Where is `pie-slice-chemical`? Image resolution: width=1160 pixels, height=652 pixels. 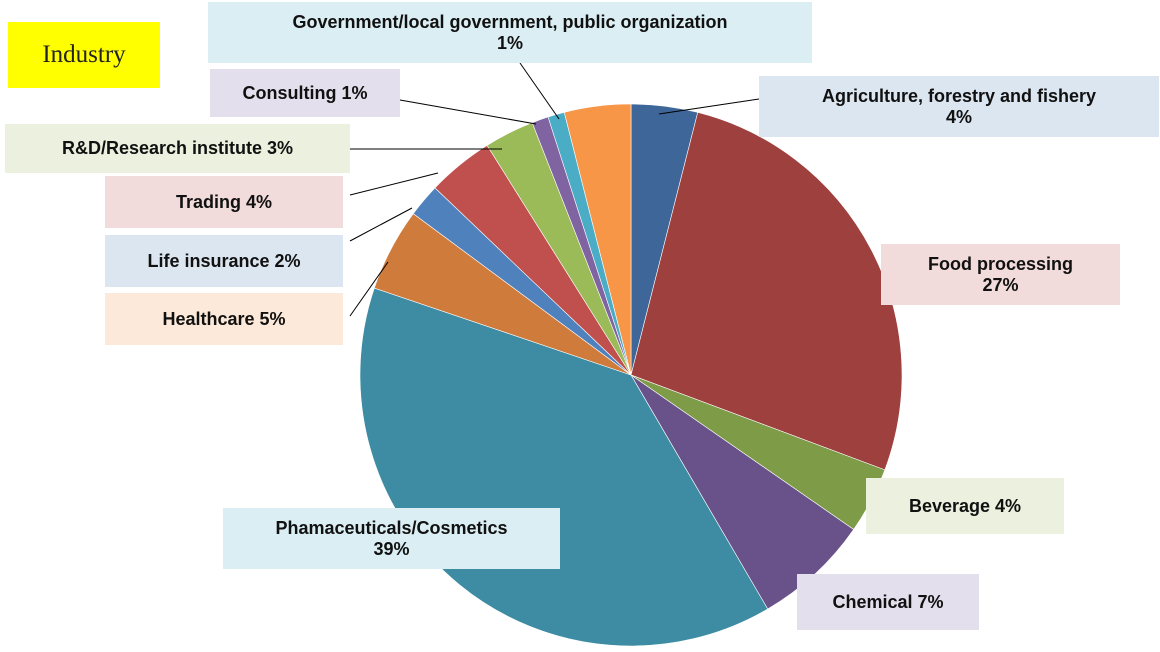 pie-slice-chemical is located at coordinates (742, 492).